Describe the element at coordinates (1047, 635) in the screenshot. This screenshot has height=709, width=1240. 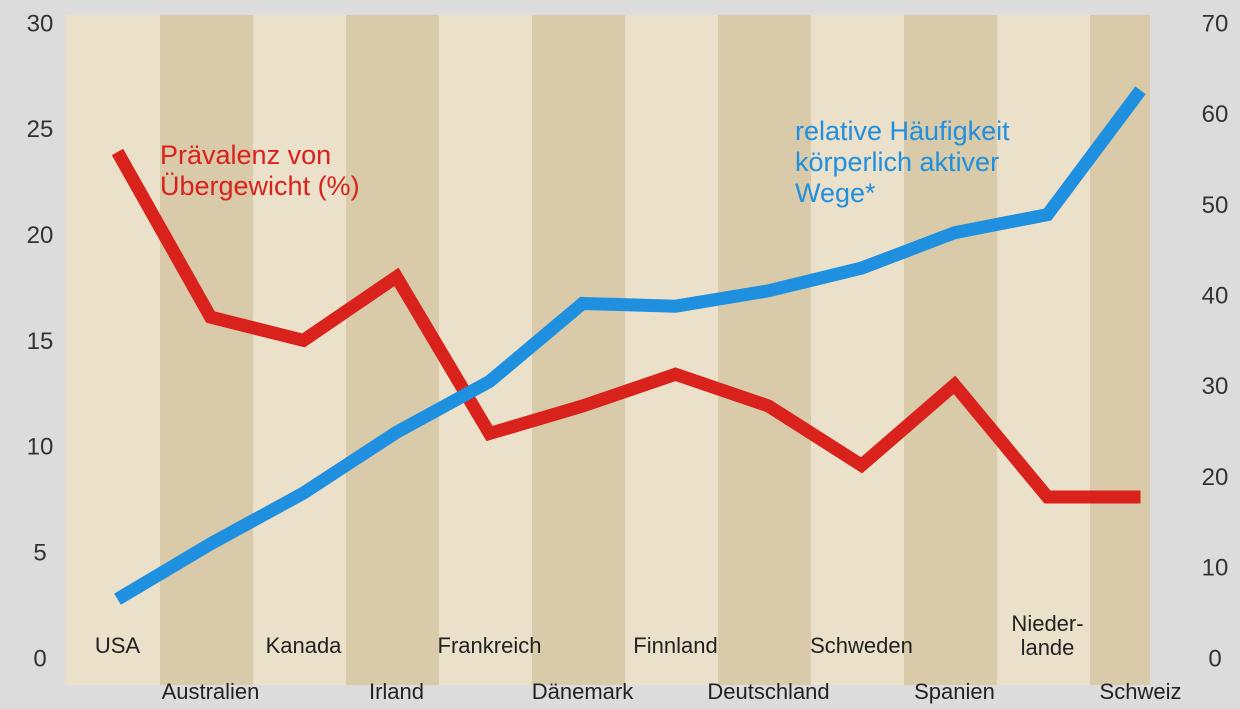
I see `x-tick-label: Nieder- lande` at that location.